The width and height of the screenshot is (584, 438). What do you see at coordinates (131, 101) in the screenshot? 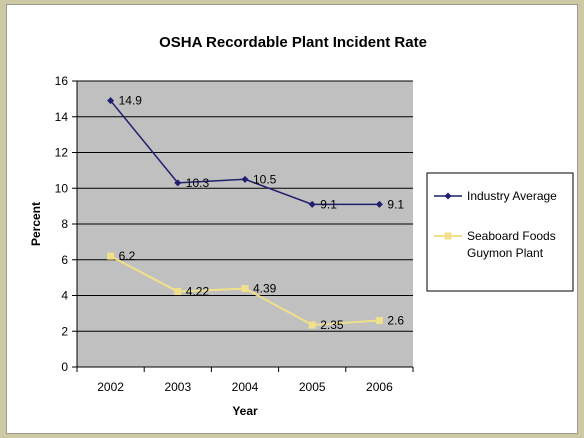
I see `data-label: 14.9` at bounding box center [131, 101].